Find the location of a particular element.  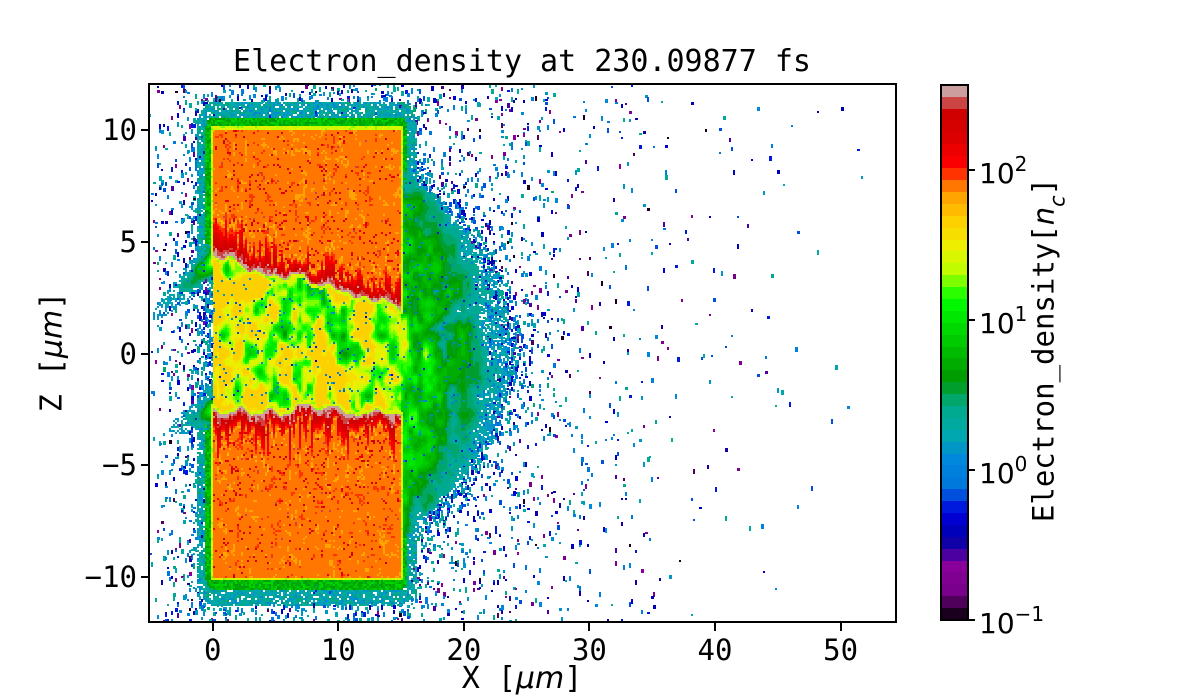

x-axis-label-post: ] is located at coordinates (573, 678).